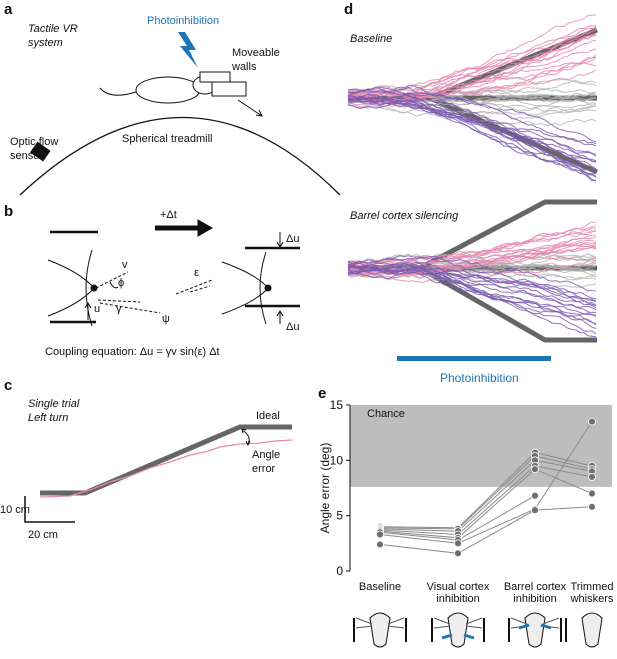 The height and width of the screenshot is (659, 617). Describe the element at coordinates (264, 469) in the screenshot. I see `error-label: error` at that location.